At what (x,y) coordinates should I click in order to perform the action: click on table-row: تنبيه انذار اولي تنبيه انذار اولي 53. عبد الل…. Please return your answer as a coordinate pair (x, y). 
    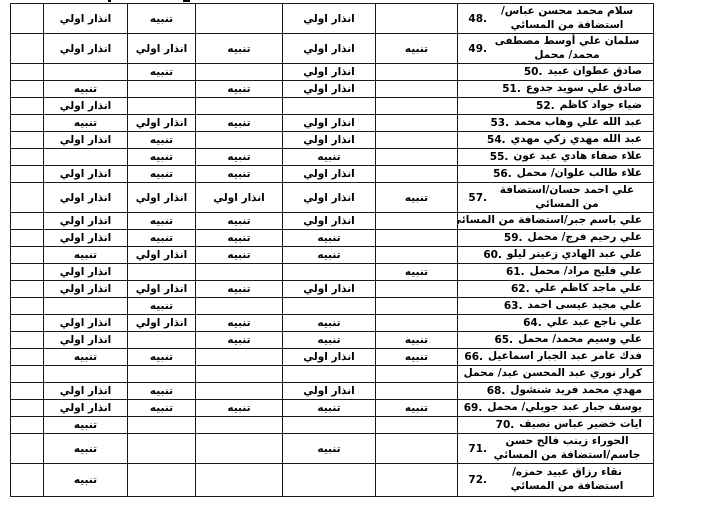
    Looking at the image, I should click on (332, 123).